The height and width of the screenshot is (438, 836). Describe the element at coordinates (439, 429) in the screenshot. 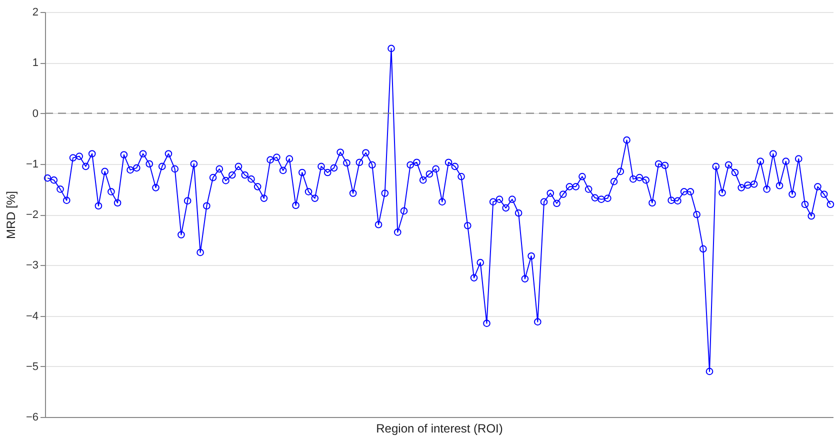

I see `x-axis-title: Region of interest (ROI)` at that location.